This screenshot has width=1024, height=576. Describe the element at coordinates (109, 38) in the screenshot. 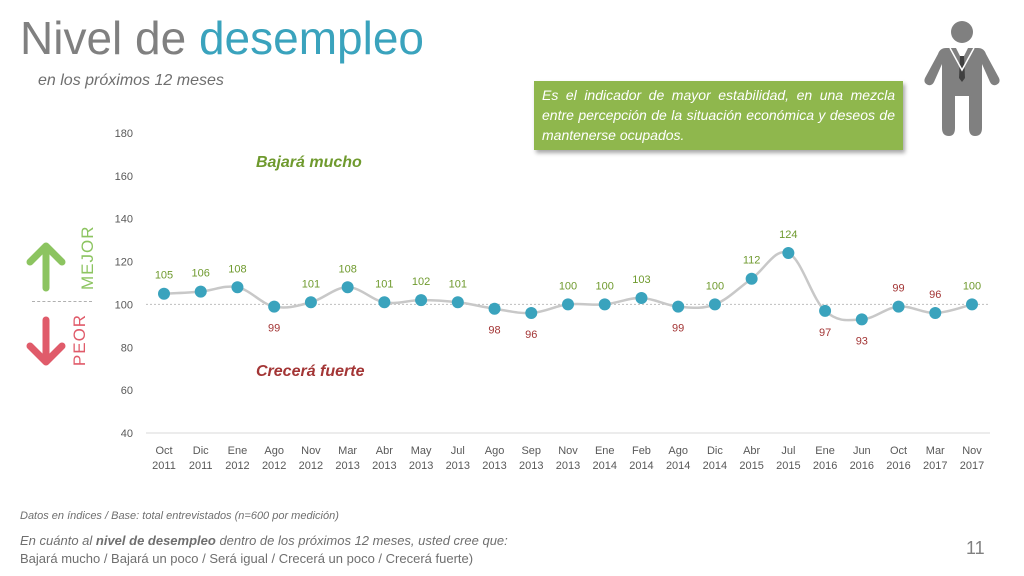

I see `title-part1: Nivel de` at that location.